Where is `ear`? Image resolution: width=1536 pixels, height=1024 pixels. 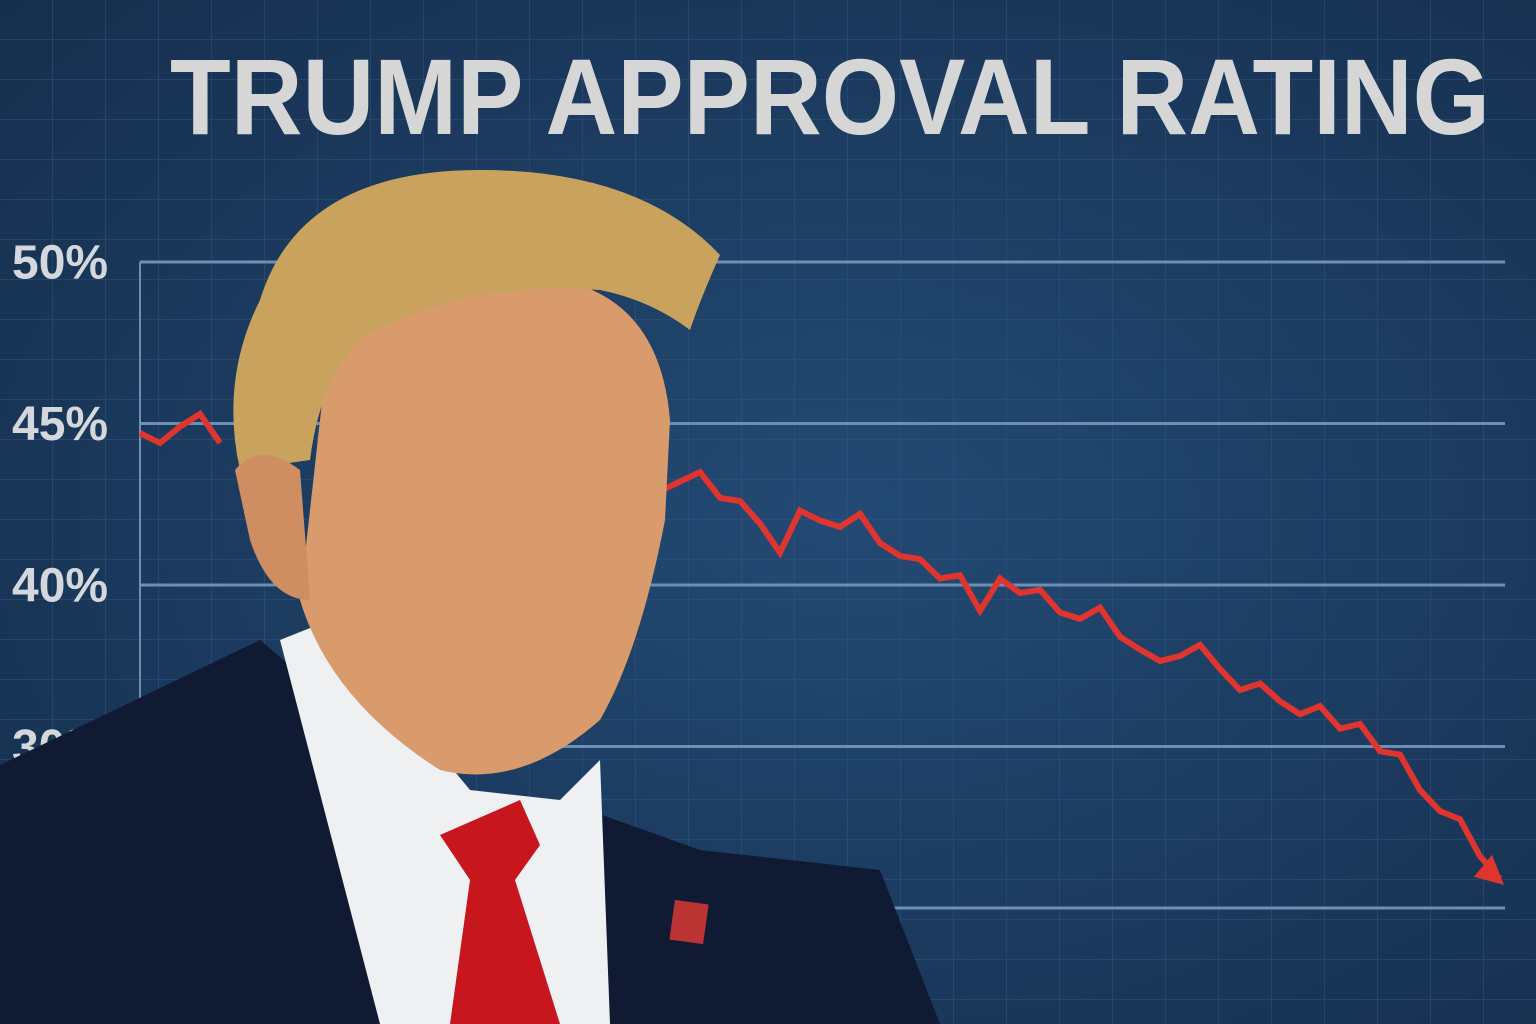 ear is located at coordinates (272, 527).